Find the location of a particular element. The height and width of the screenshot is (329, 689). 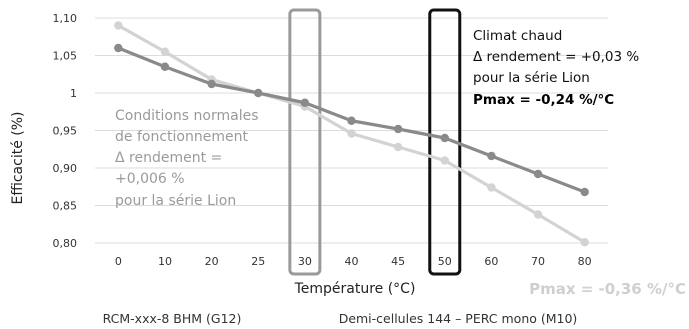

x-tick-labels: 0 10 20 25 30 40 45 50 60 70 80 is located at coordinates (353, 261).